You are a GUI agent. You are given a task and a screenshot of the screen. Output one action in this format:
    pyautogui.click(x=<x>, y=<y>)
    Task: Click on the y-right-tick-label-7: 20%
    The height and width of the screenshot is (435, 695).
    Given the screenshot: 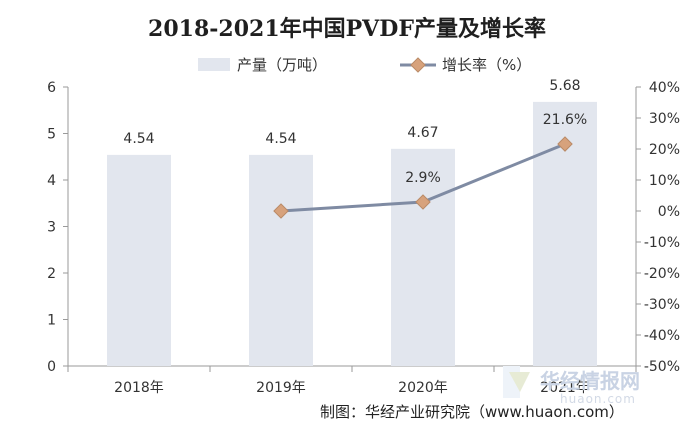 What is the action you would take?
    pyautogui.click(x=664, y=150)
    